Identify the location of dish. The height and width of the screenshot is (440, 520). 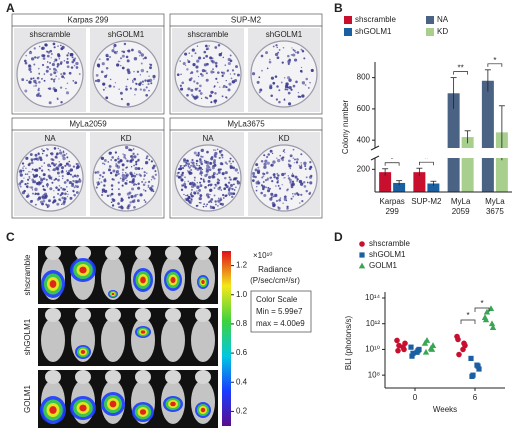
(126, 74).